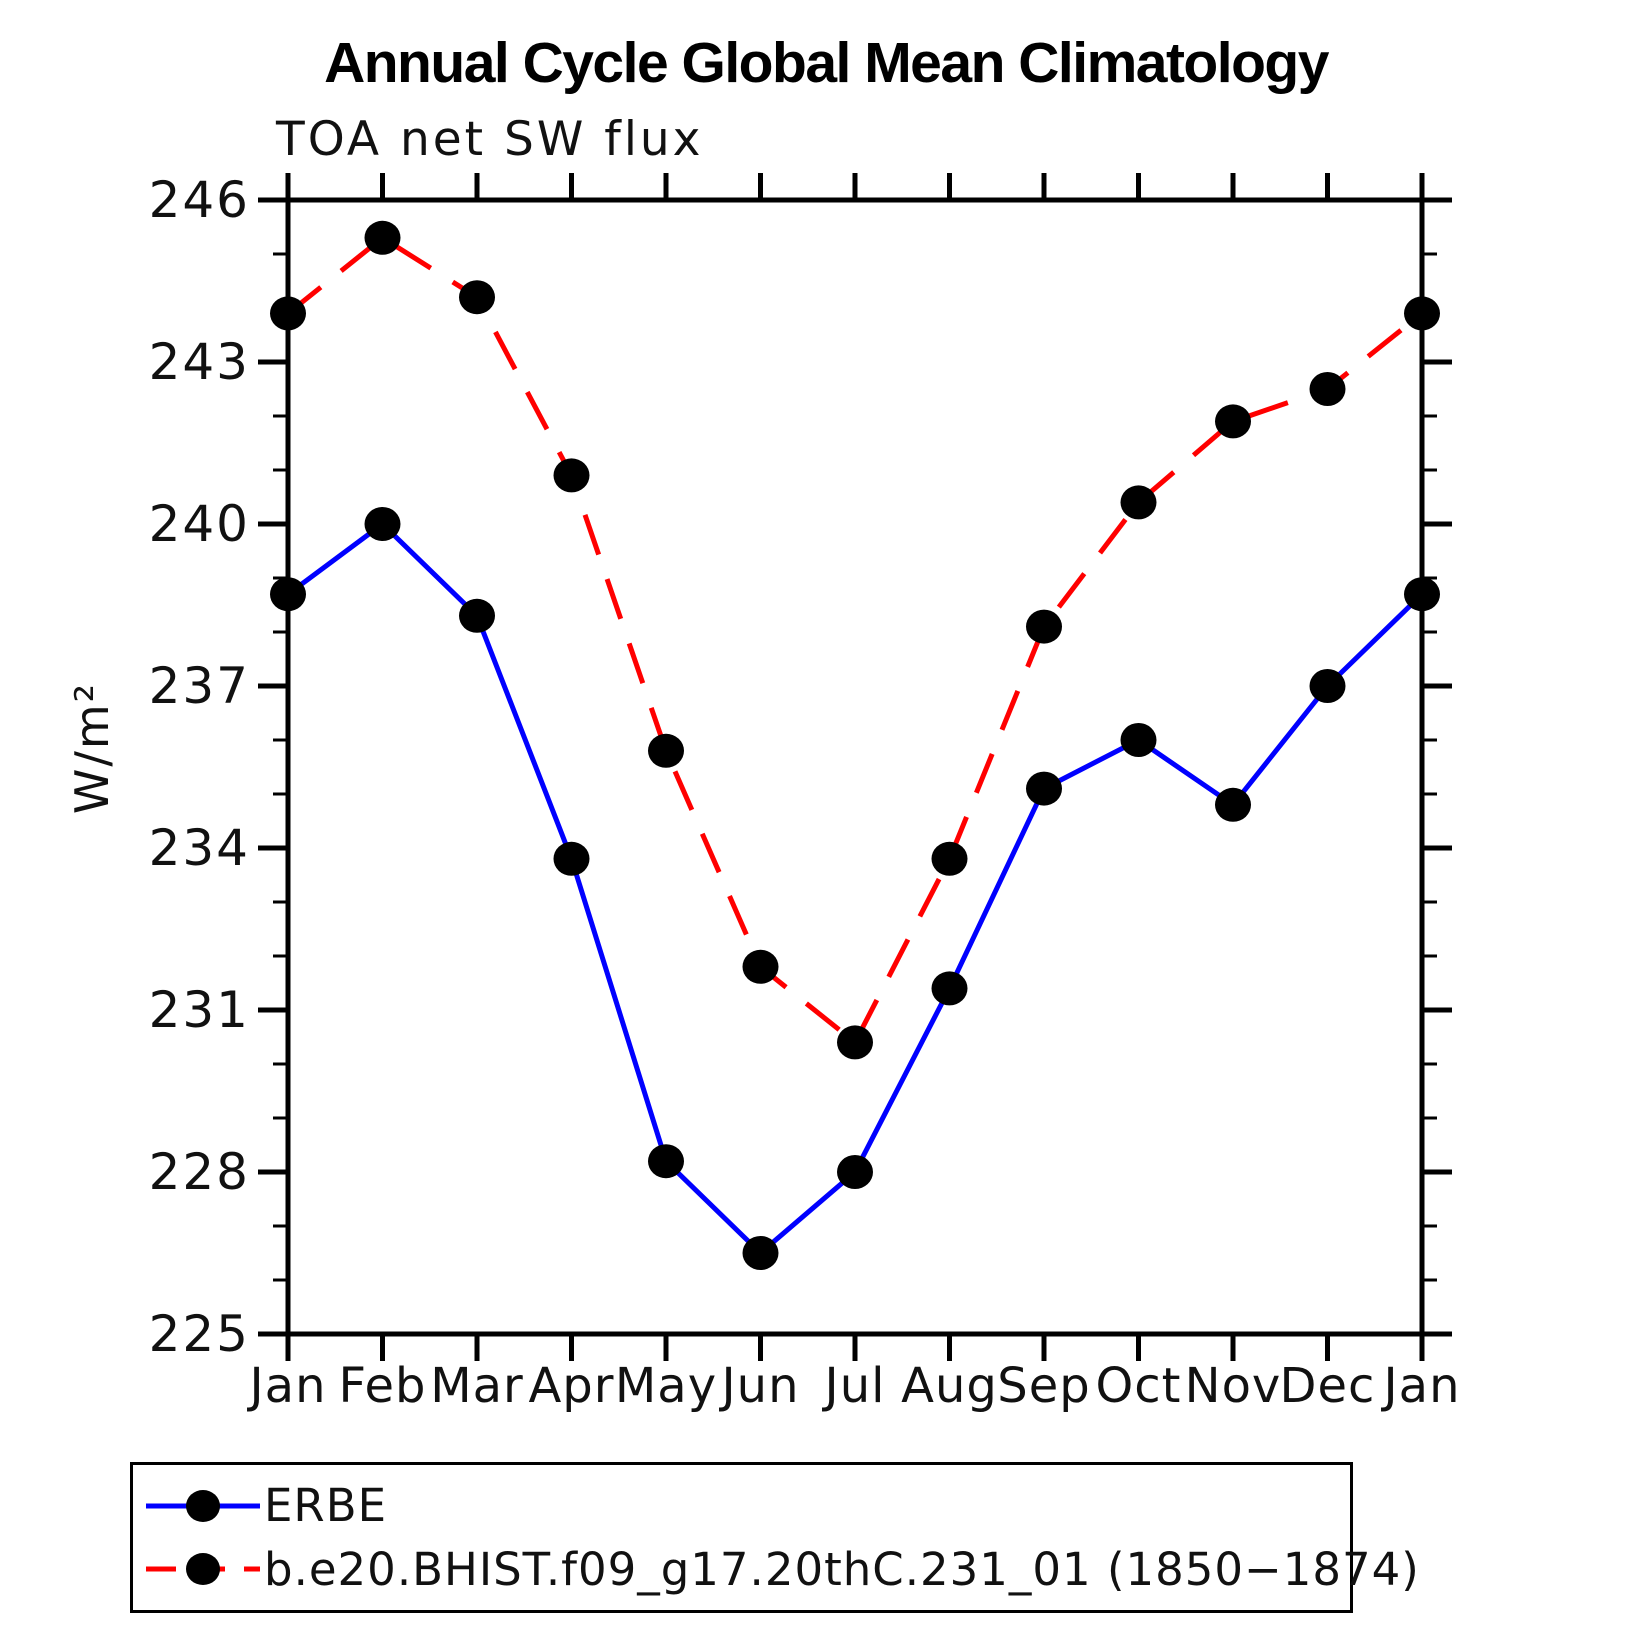 This screenshot has height=1652, width=1652. I want to click on x-month-label: Aug, so click(949, 1386).